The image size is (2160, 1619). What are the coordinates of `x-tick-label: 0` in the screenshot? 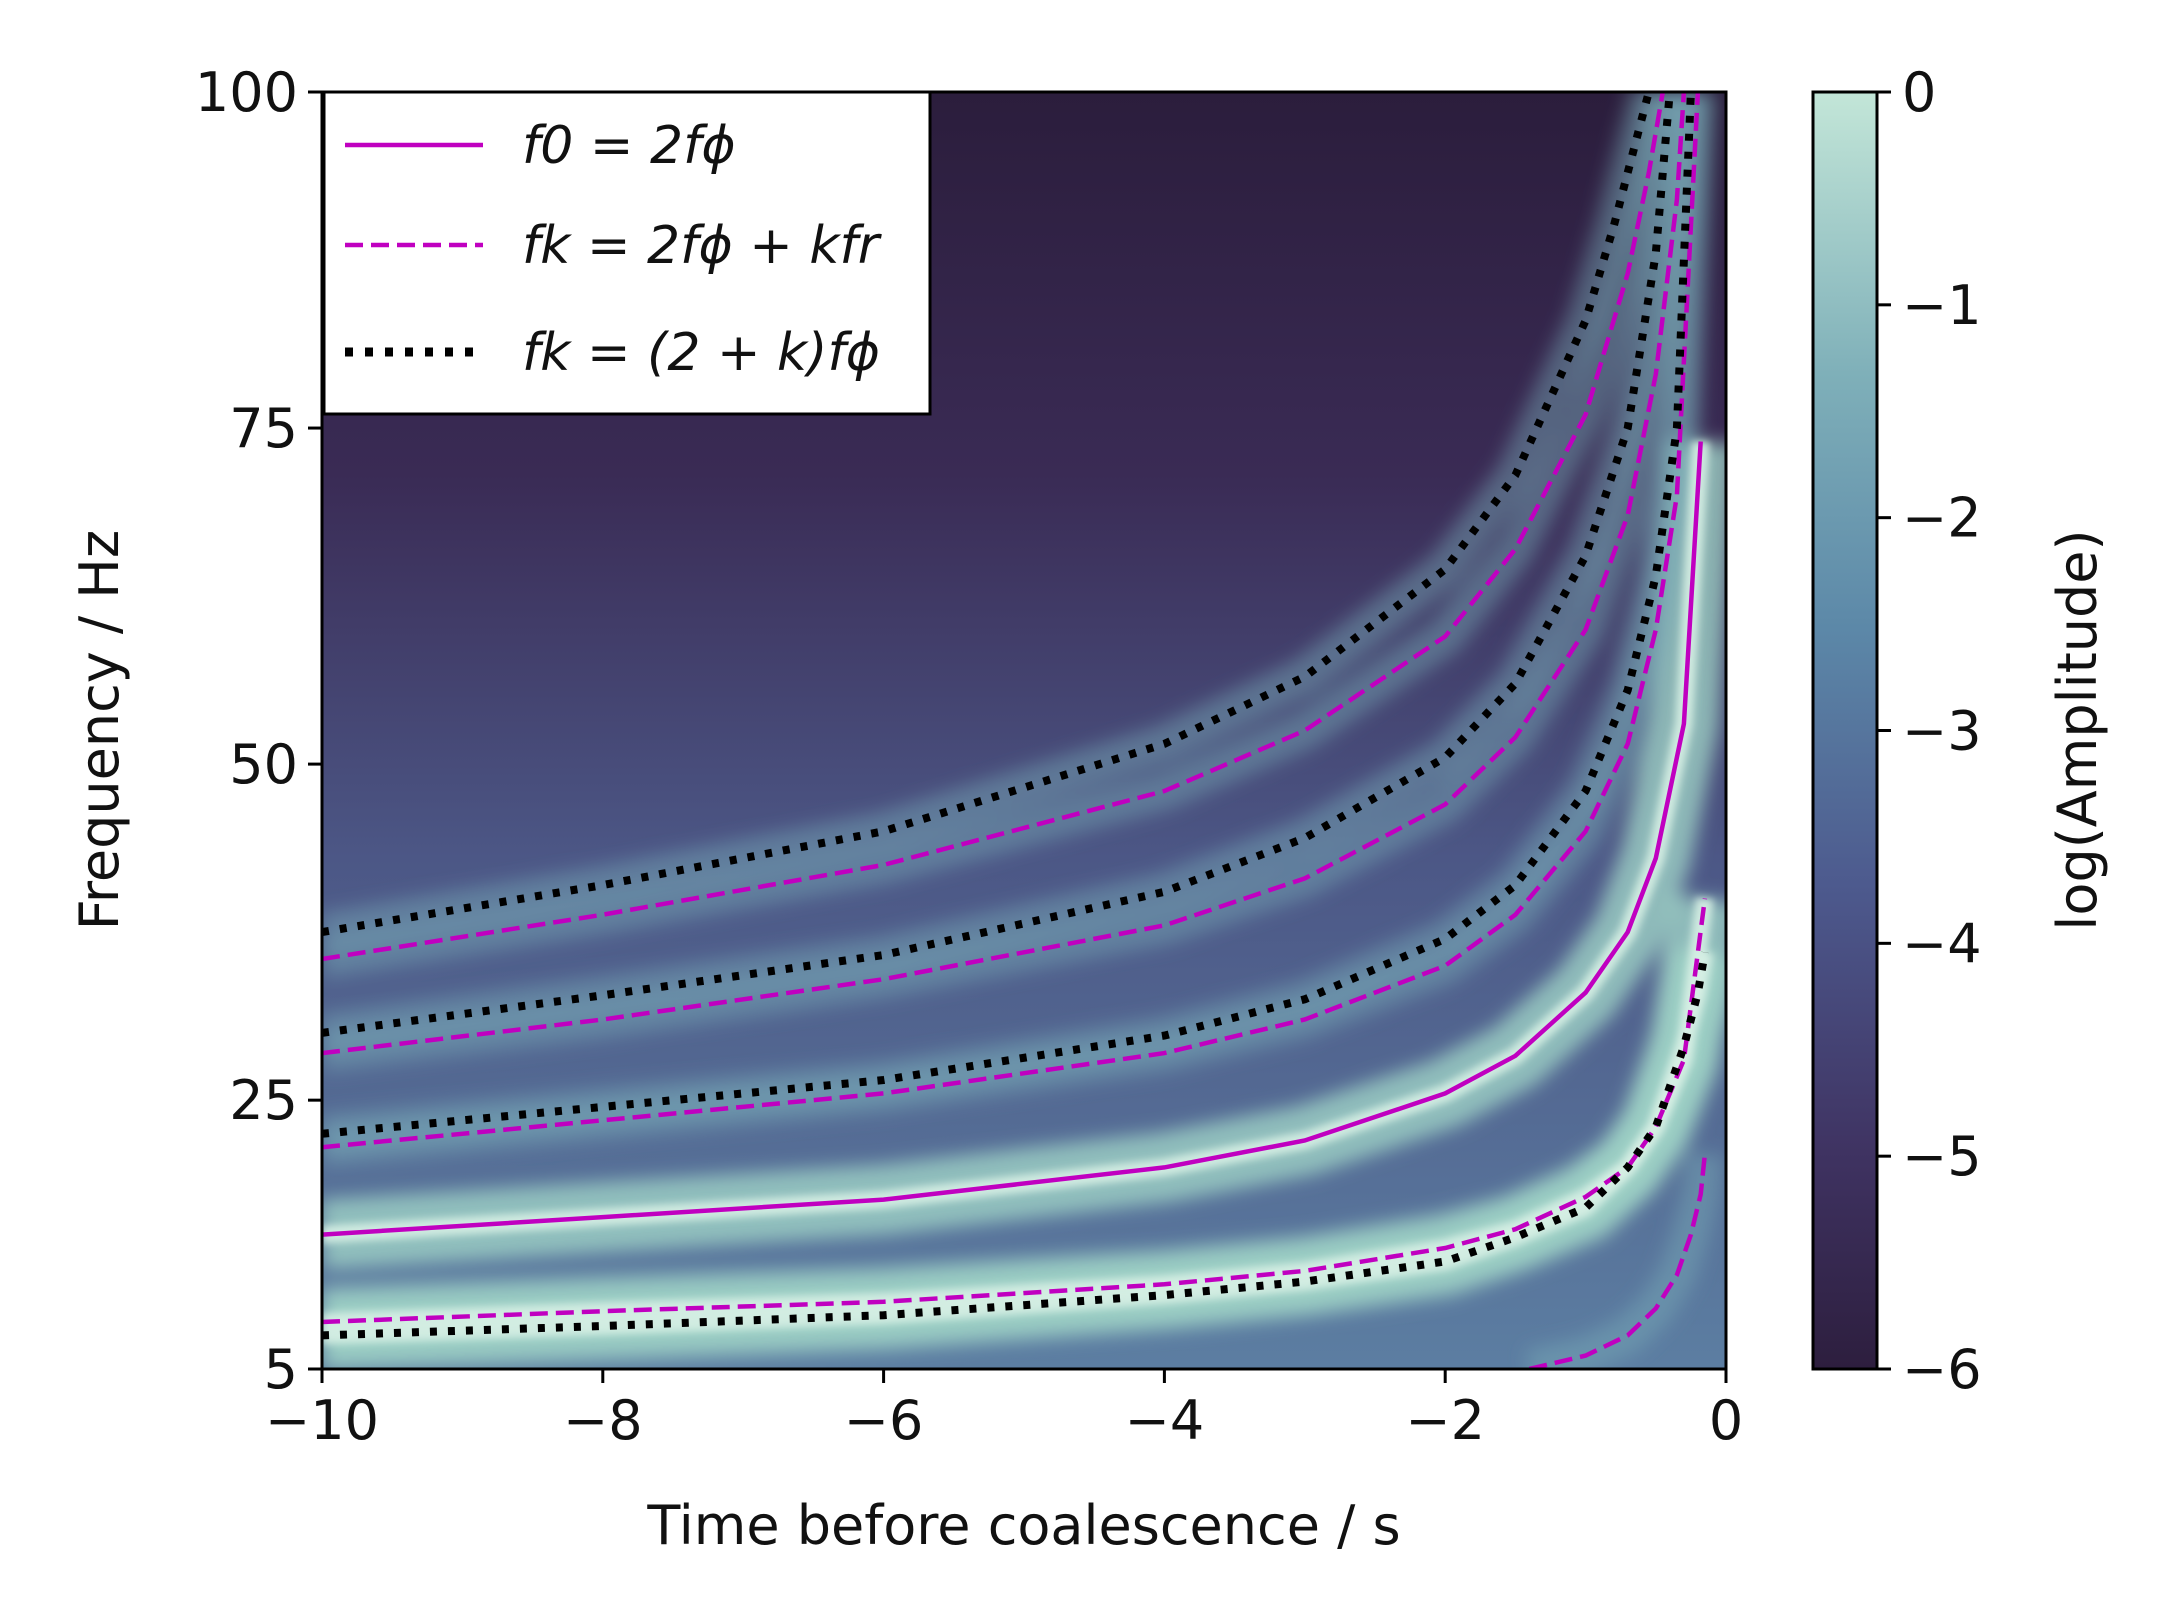 It's located at (1726, 1420).